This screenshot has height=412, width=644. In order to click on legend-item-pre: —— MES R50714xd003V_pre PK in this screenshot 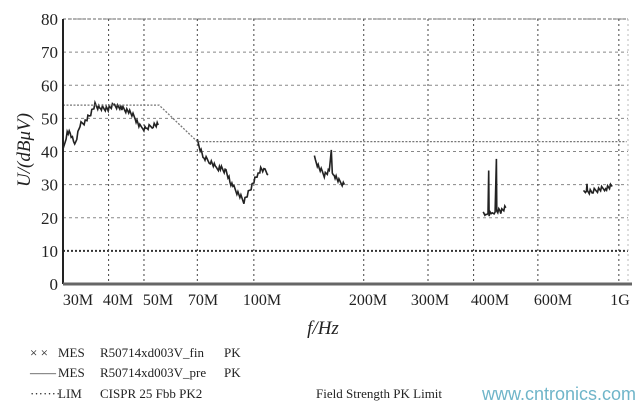, I will do `click(142, 373)`.